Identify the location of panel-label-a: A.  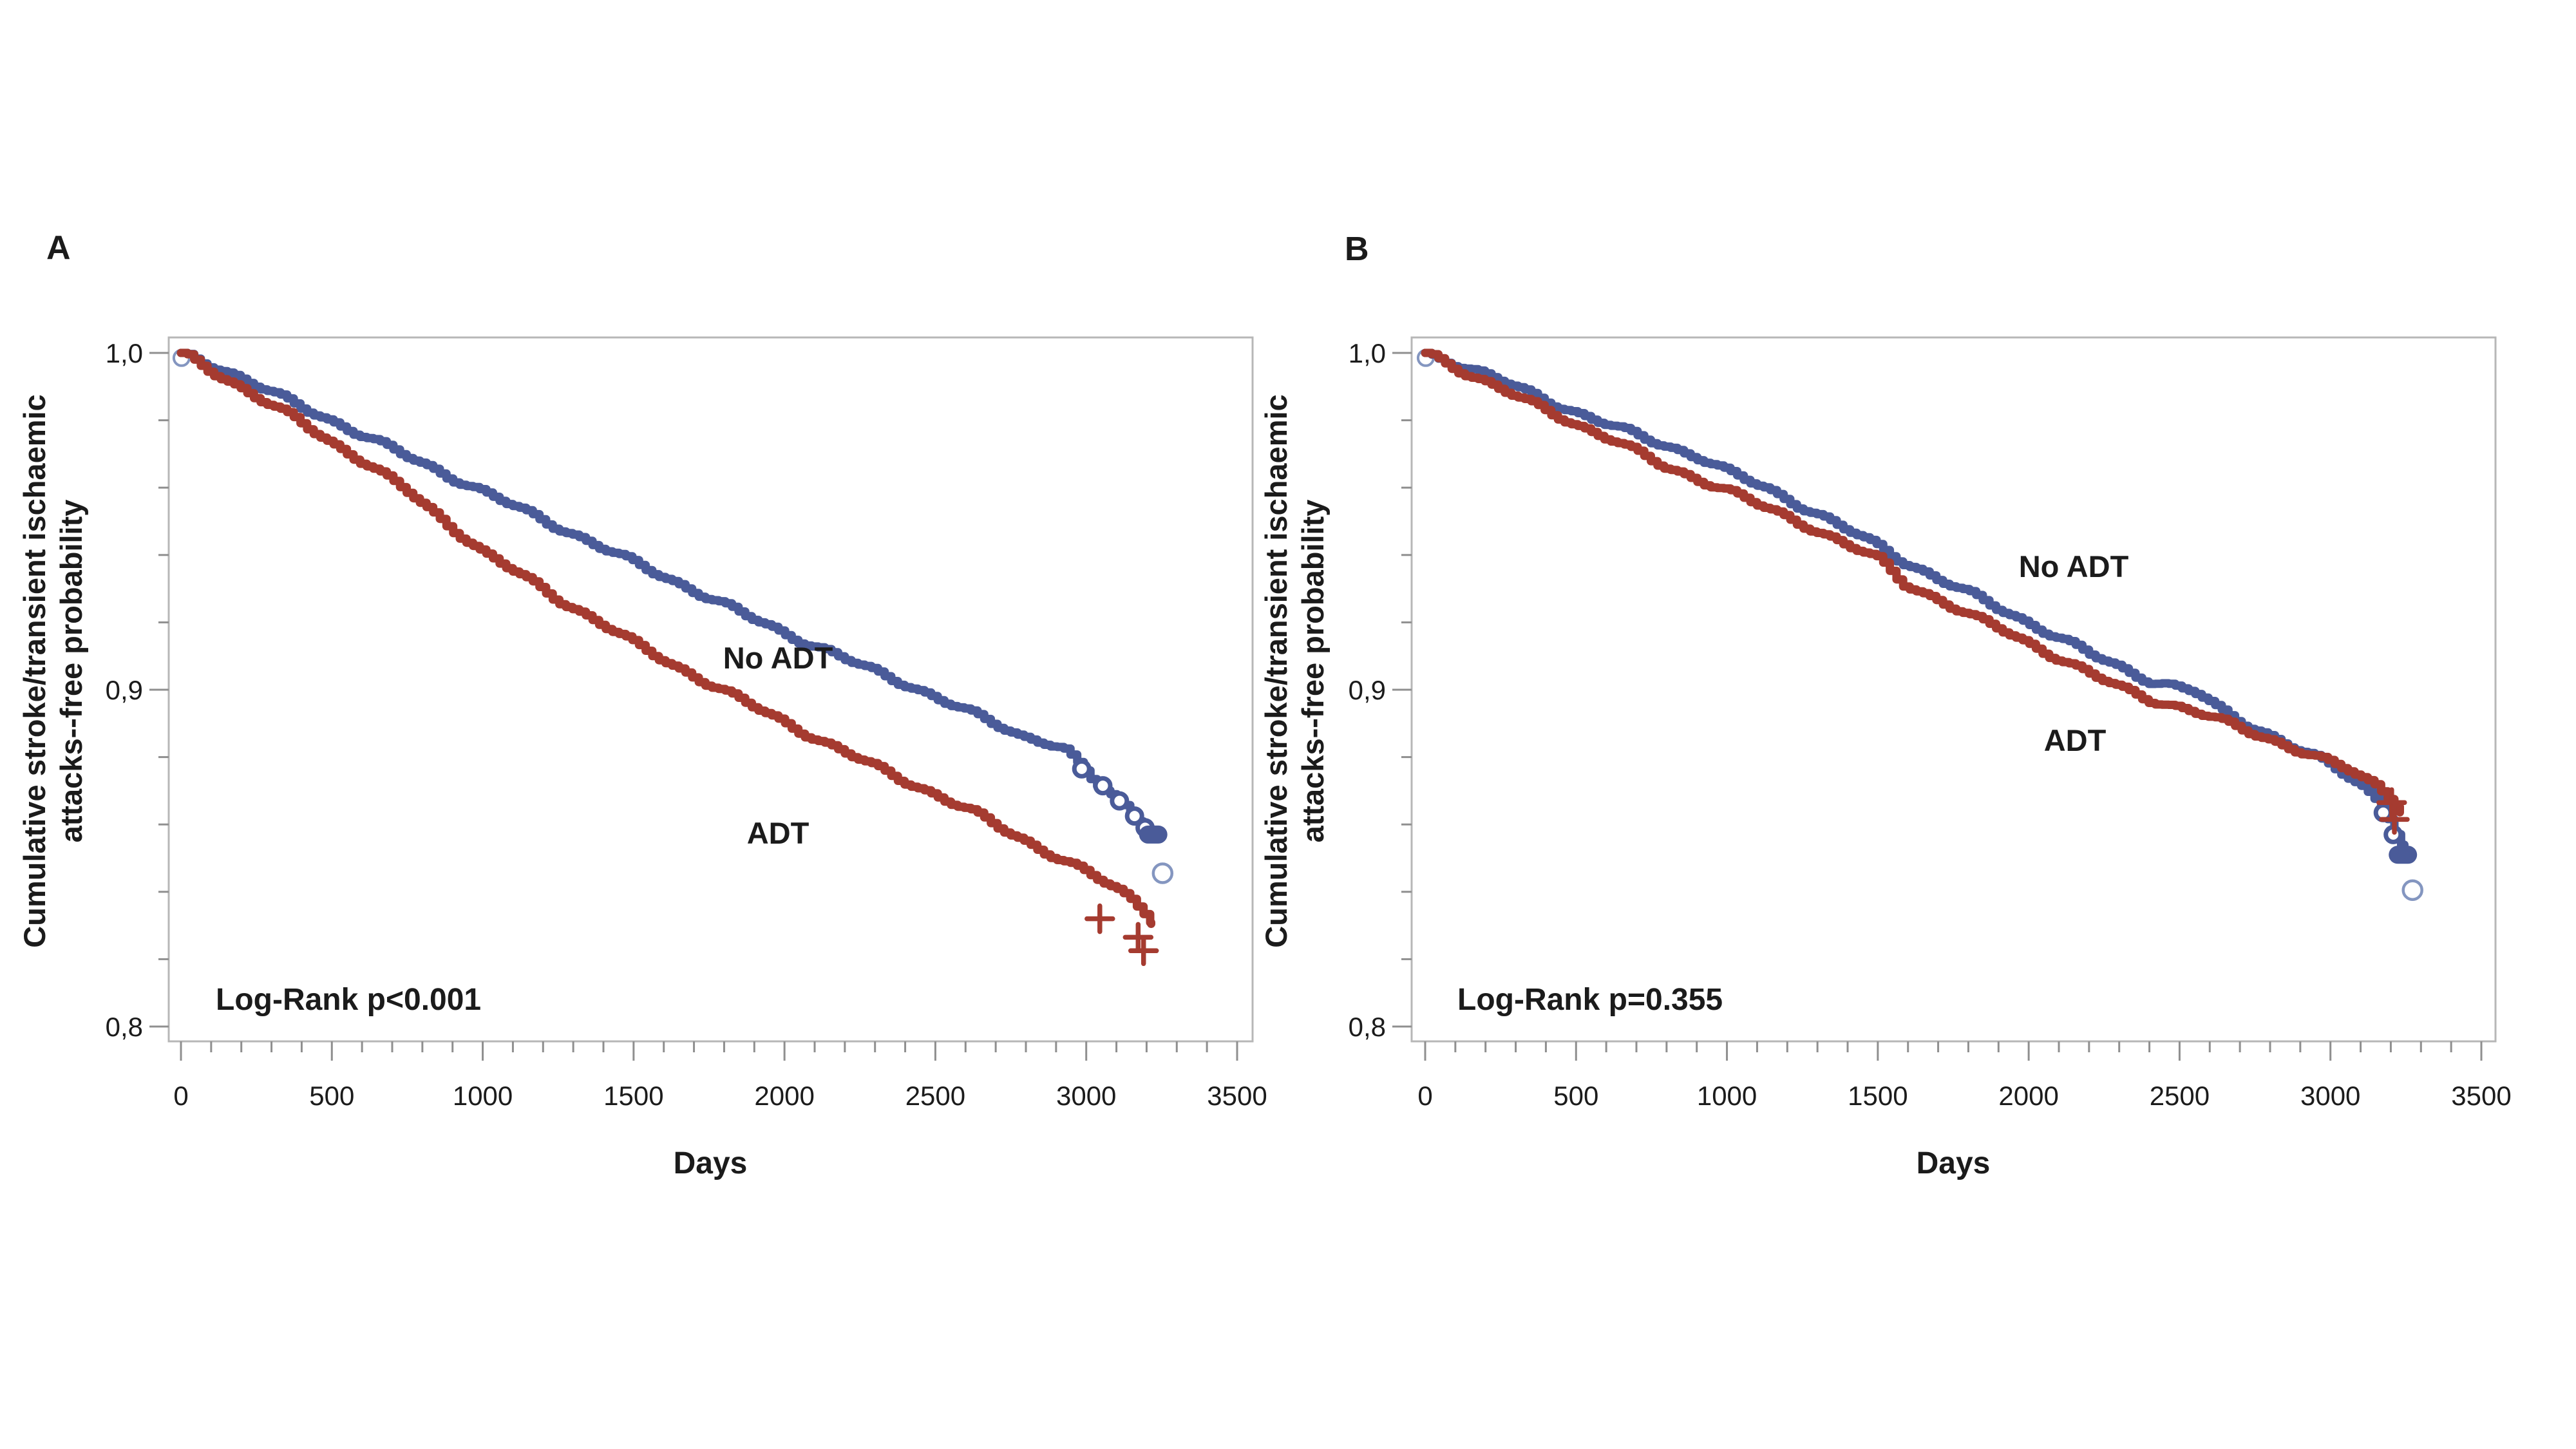
(58, 248).